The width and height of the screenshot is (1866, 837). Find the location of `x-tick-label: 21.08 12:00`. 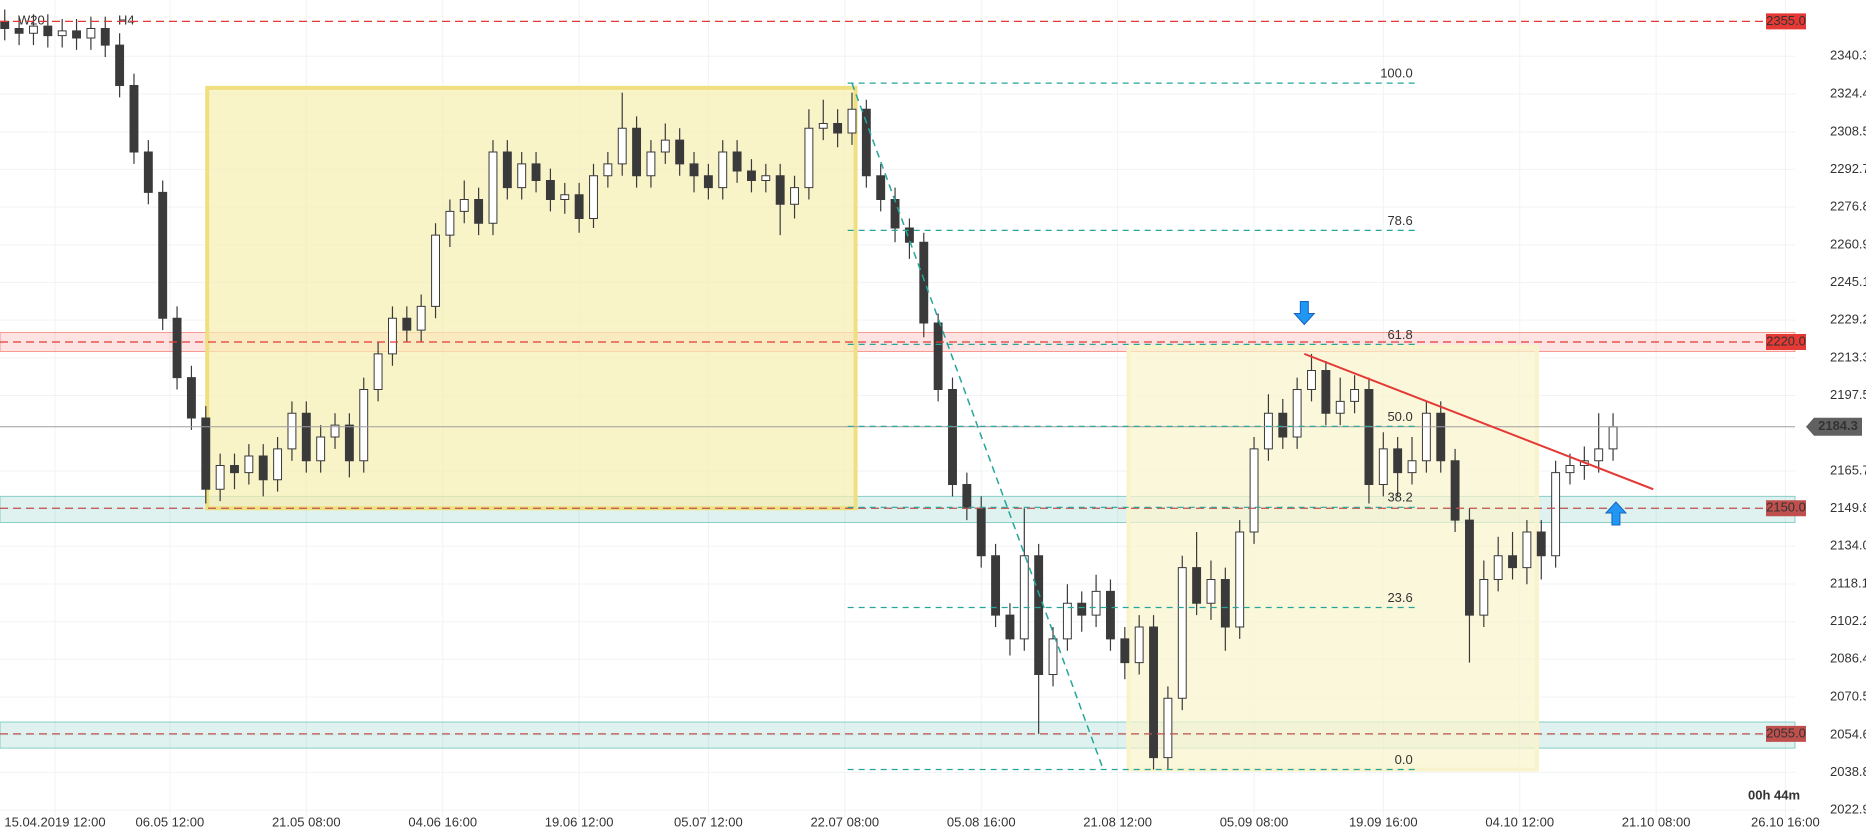

x-tick-label: 21.08 12:00 is located at coordinates (1117, 821).